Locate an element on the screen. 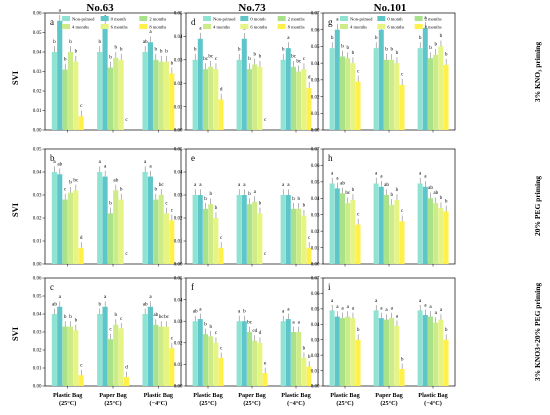  panel-letter: c is located at coordinates (52, 287).